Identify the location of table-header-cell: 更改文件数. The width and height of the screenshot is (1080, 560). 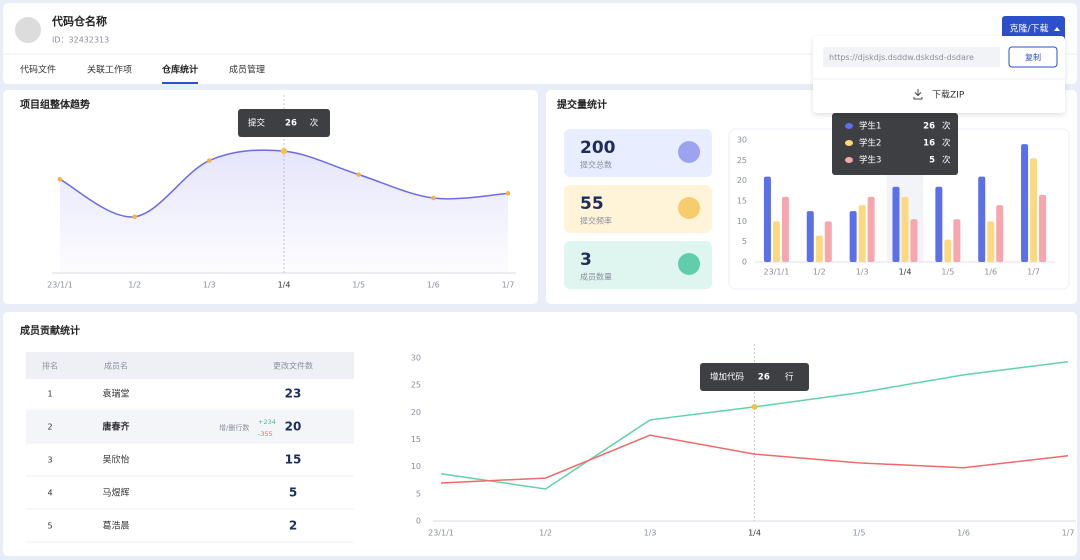
(293, 366).